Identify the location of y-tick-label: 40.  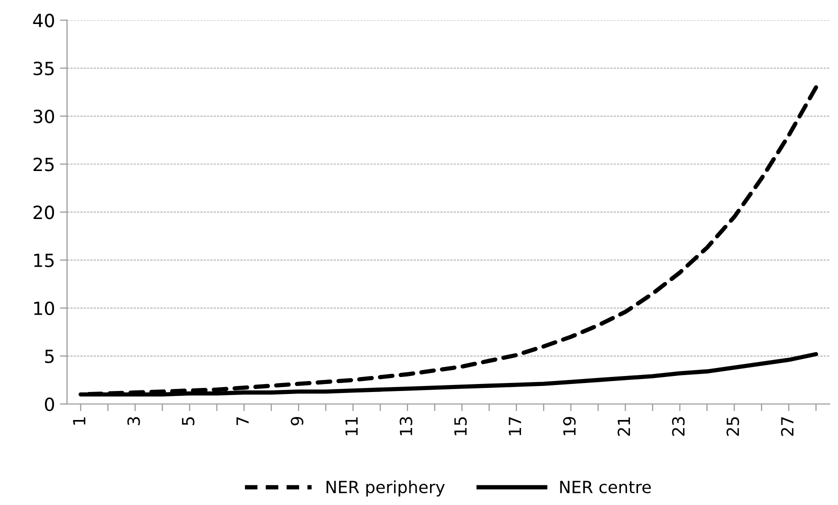
(43, 21).